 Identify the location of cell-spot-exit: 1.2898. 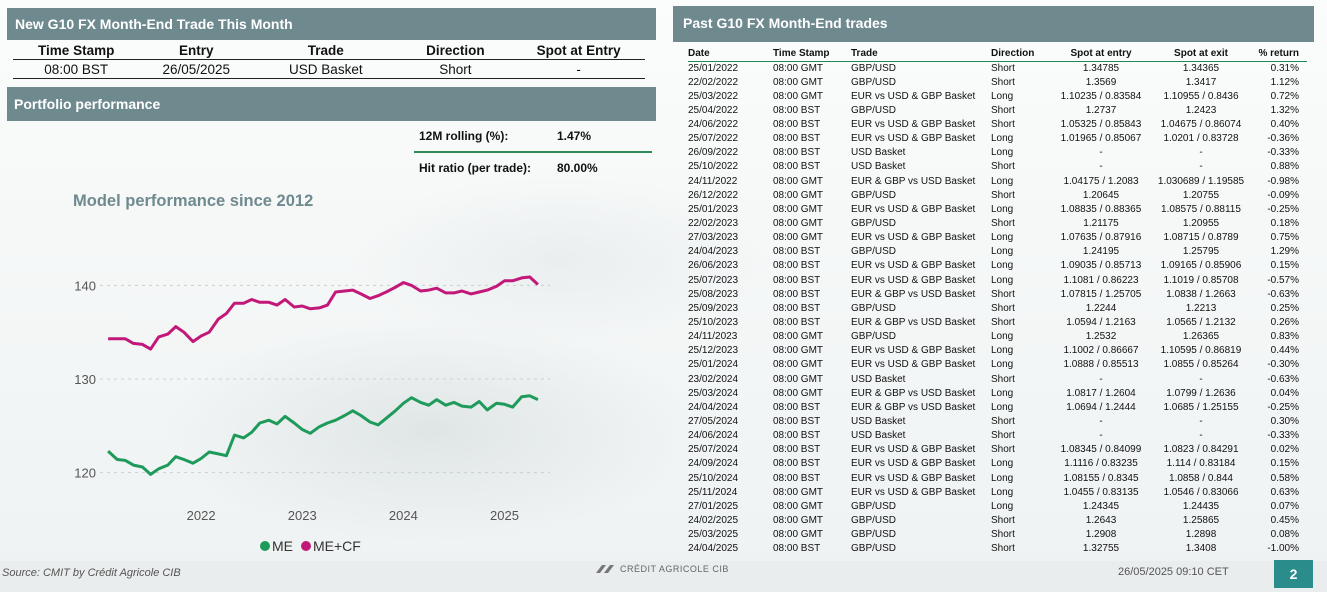
(1201, 535).